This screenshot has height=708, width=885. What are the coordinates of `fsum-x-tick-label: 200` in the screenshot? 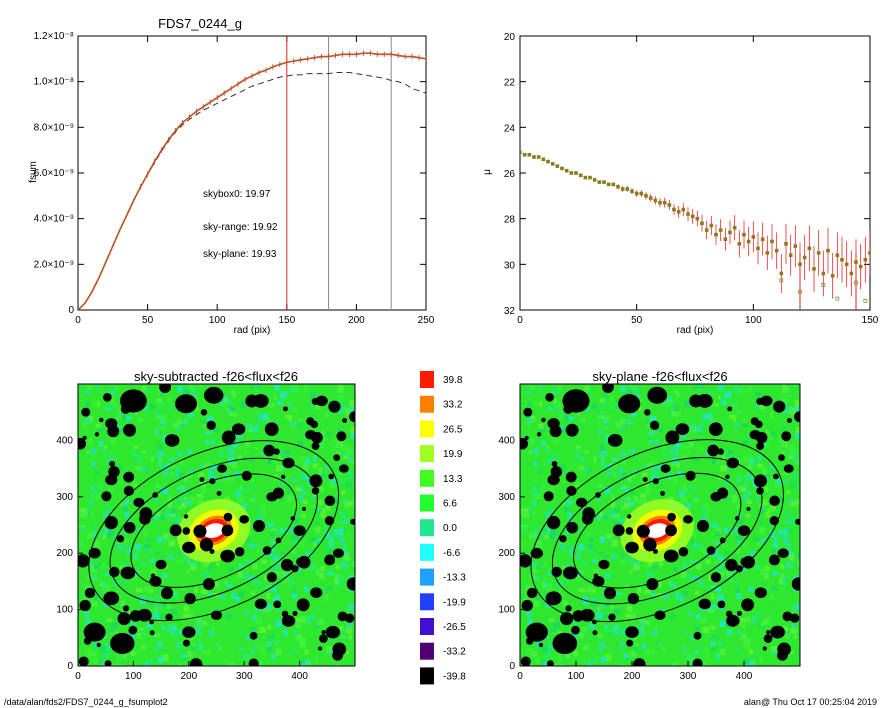 It's located at (356, 320).